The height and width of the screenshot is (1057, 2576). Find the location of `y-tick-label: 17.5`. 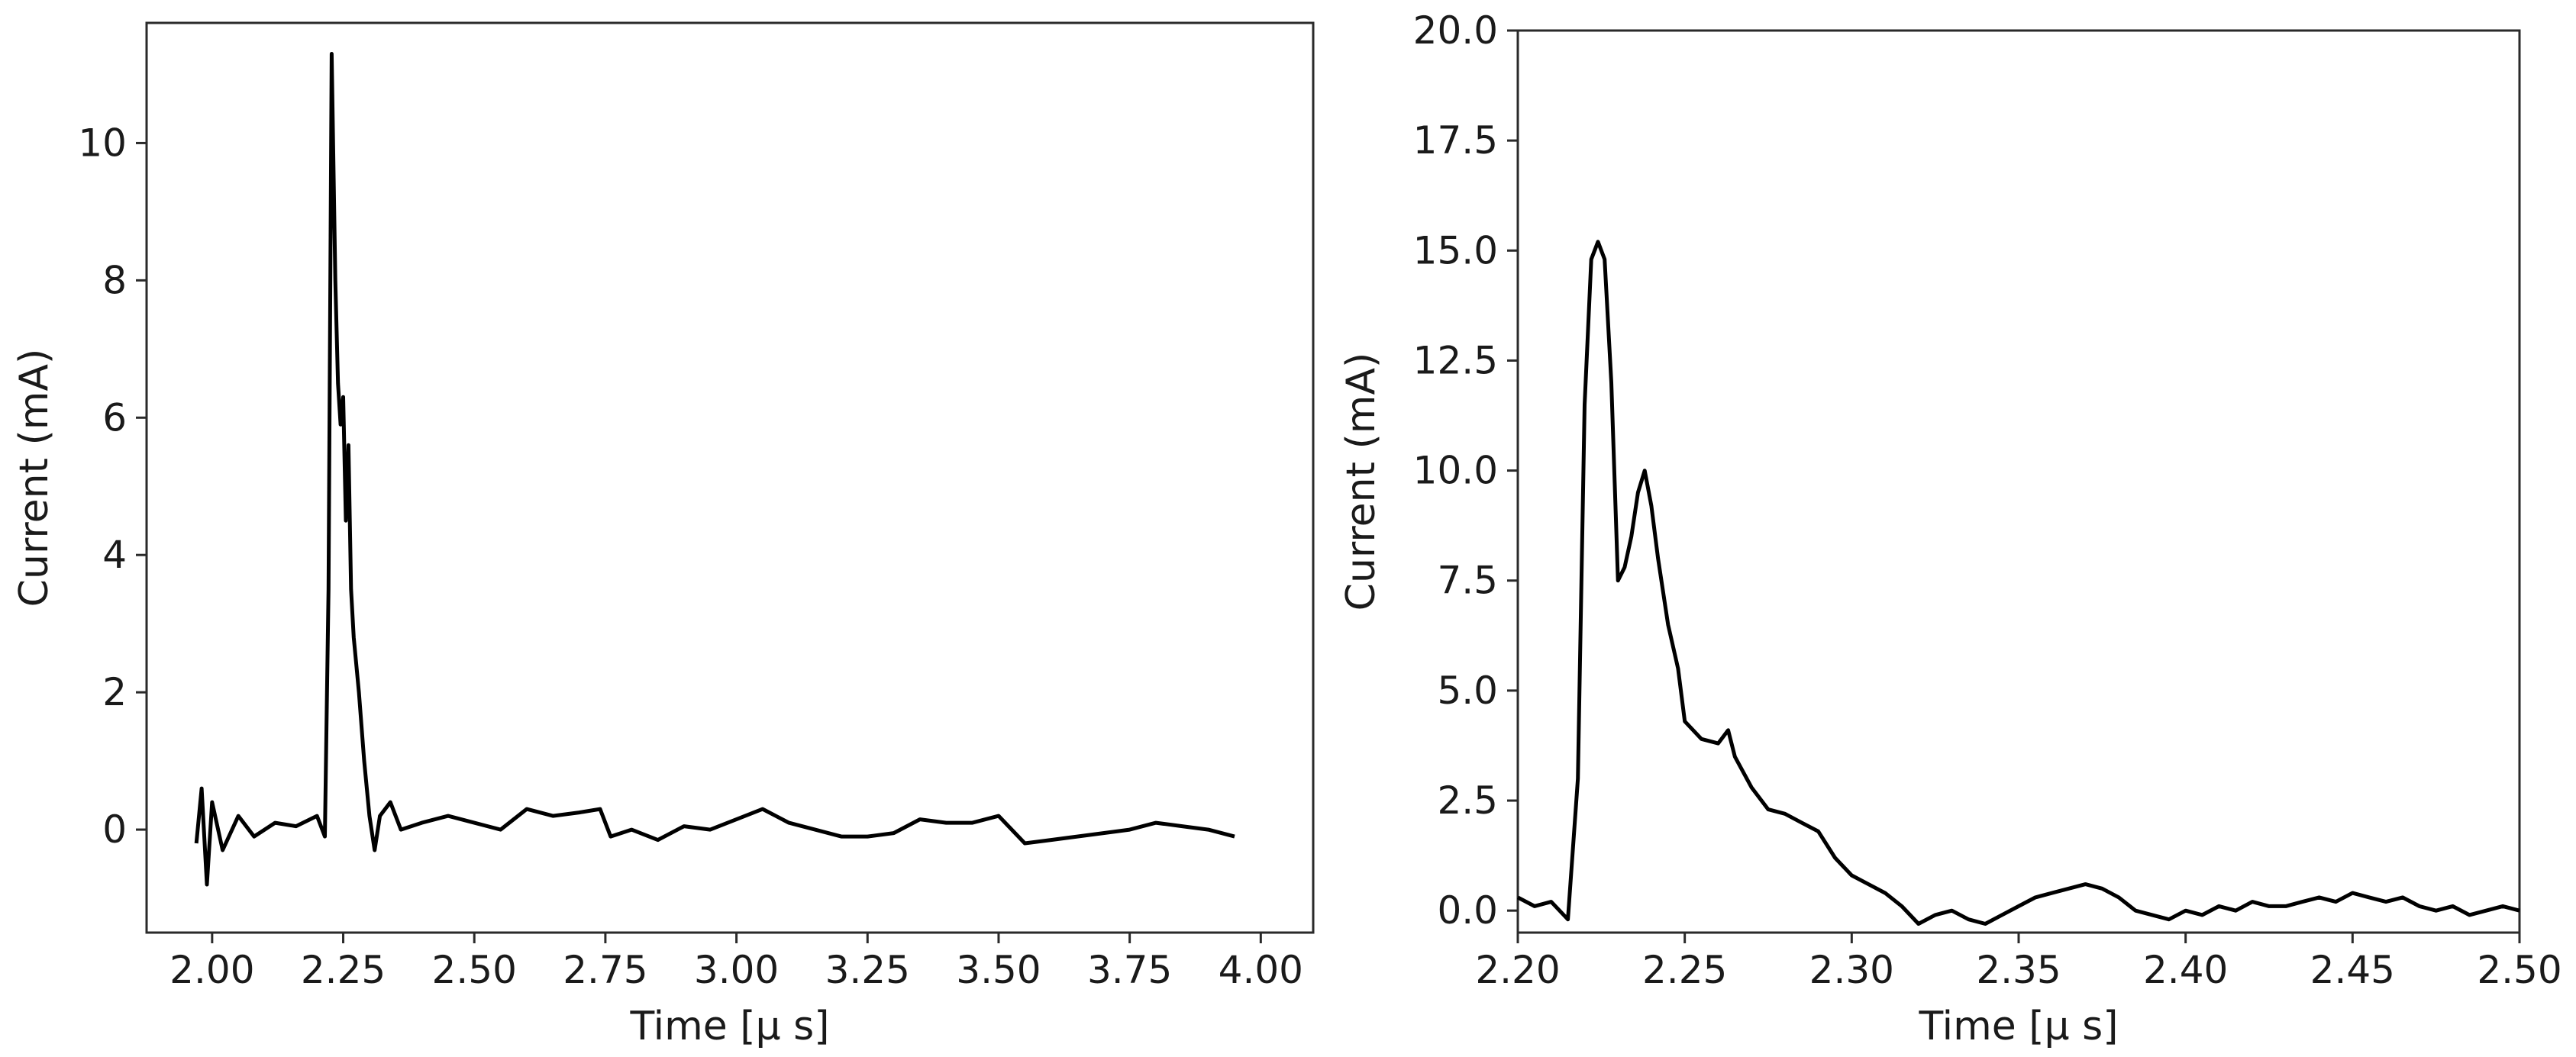

y-tick-label: 17.5 is located at coordinates (1455, 140).